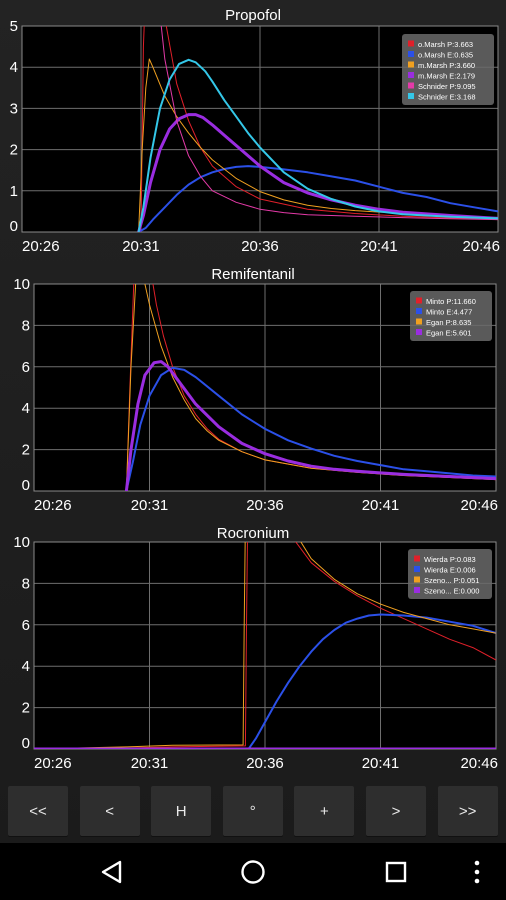 Image resolution: width=506 pixels, height=900 pixels. Describe the element at coordinates (38, 811) in the screenshot. I see `rewind-far-button: <<` at that location.